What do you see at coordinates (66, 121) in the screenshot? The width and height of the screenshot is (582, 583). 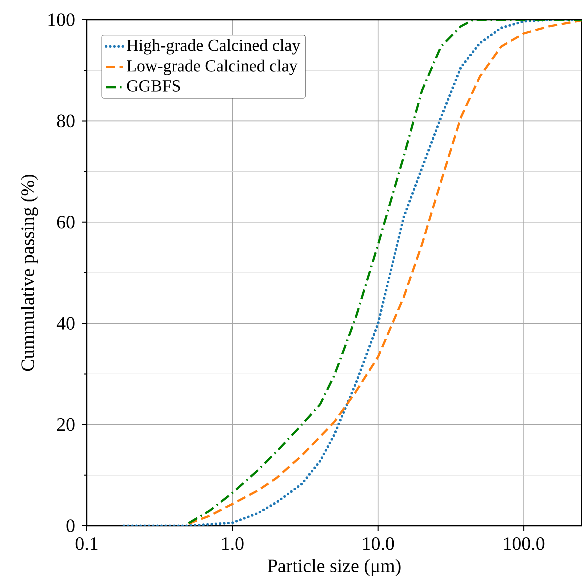 I see `y-tick-label: 80` at bounding box center [66, 121].